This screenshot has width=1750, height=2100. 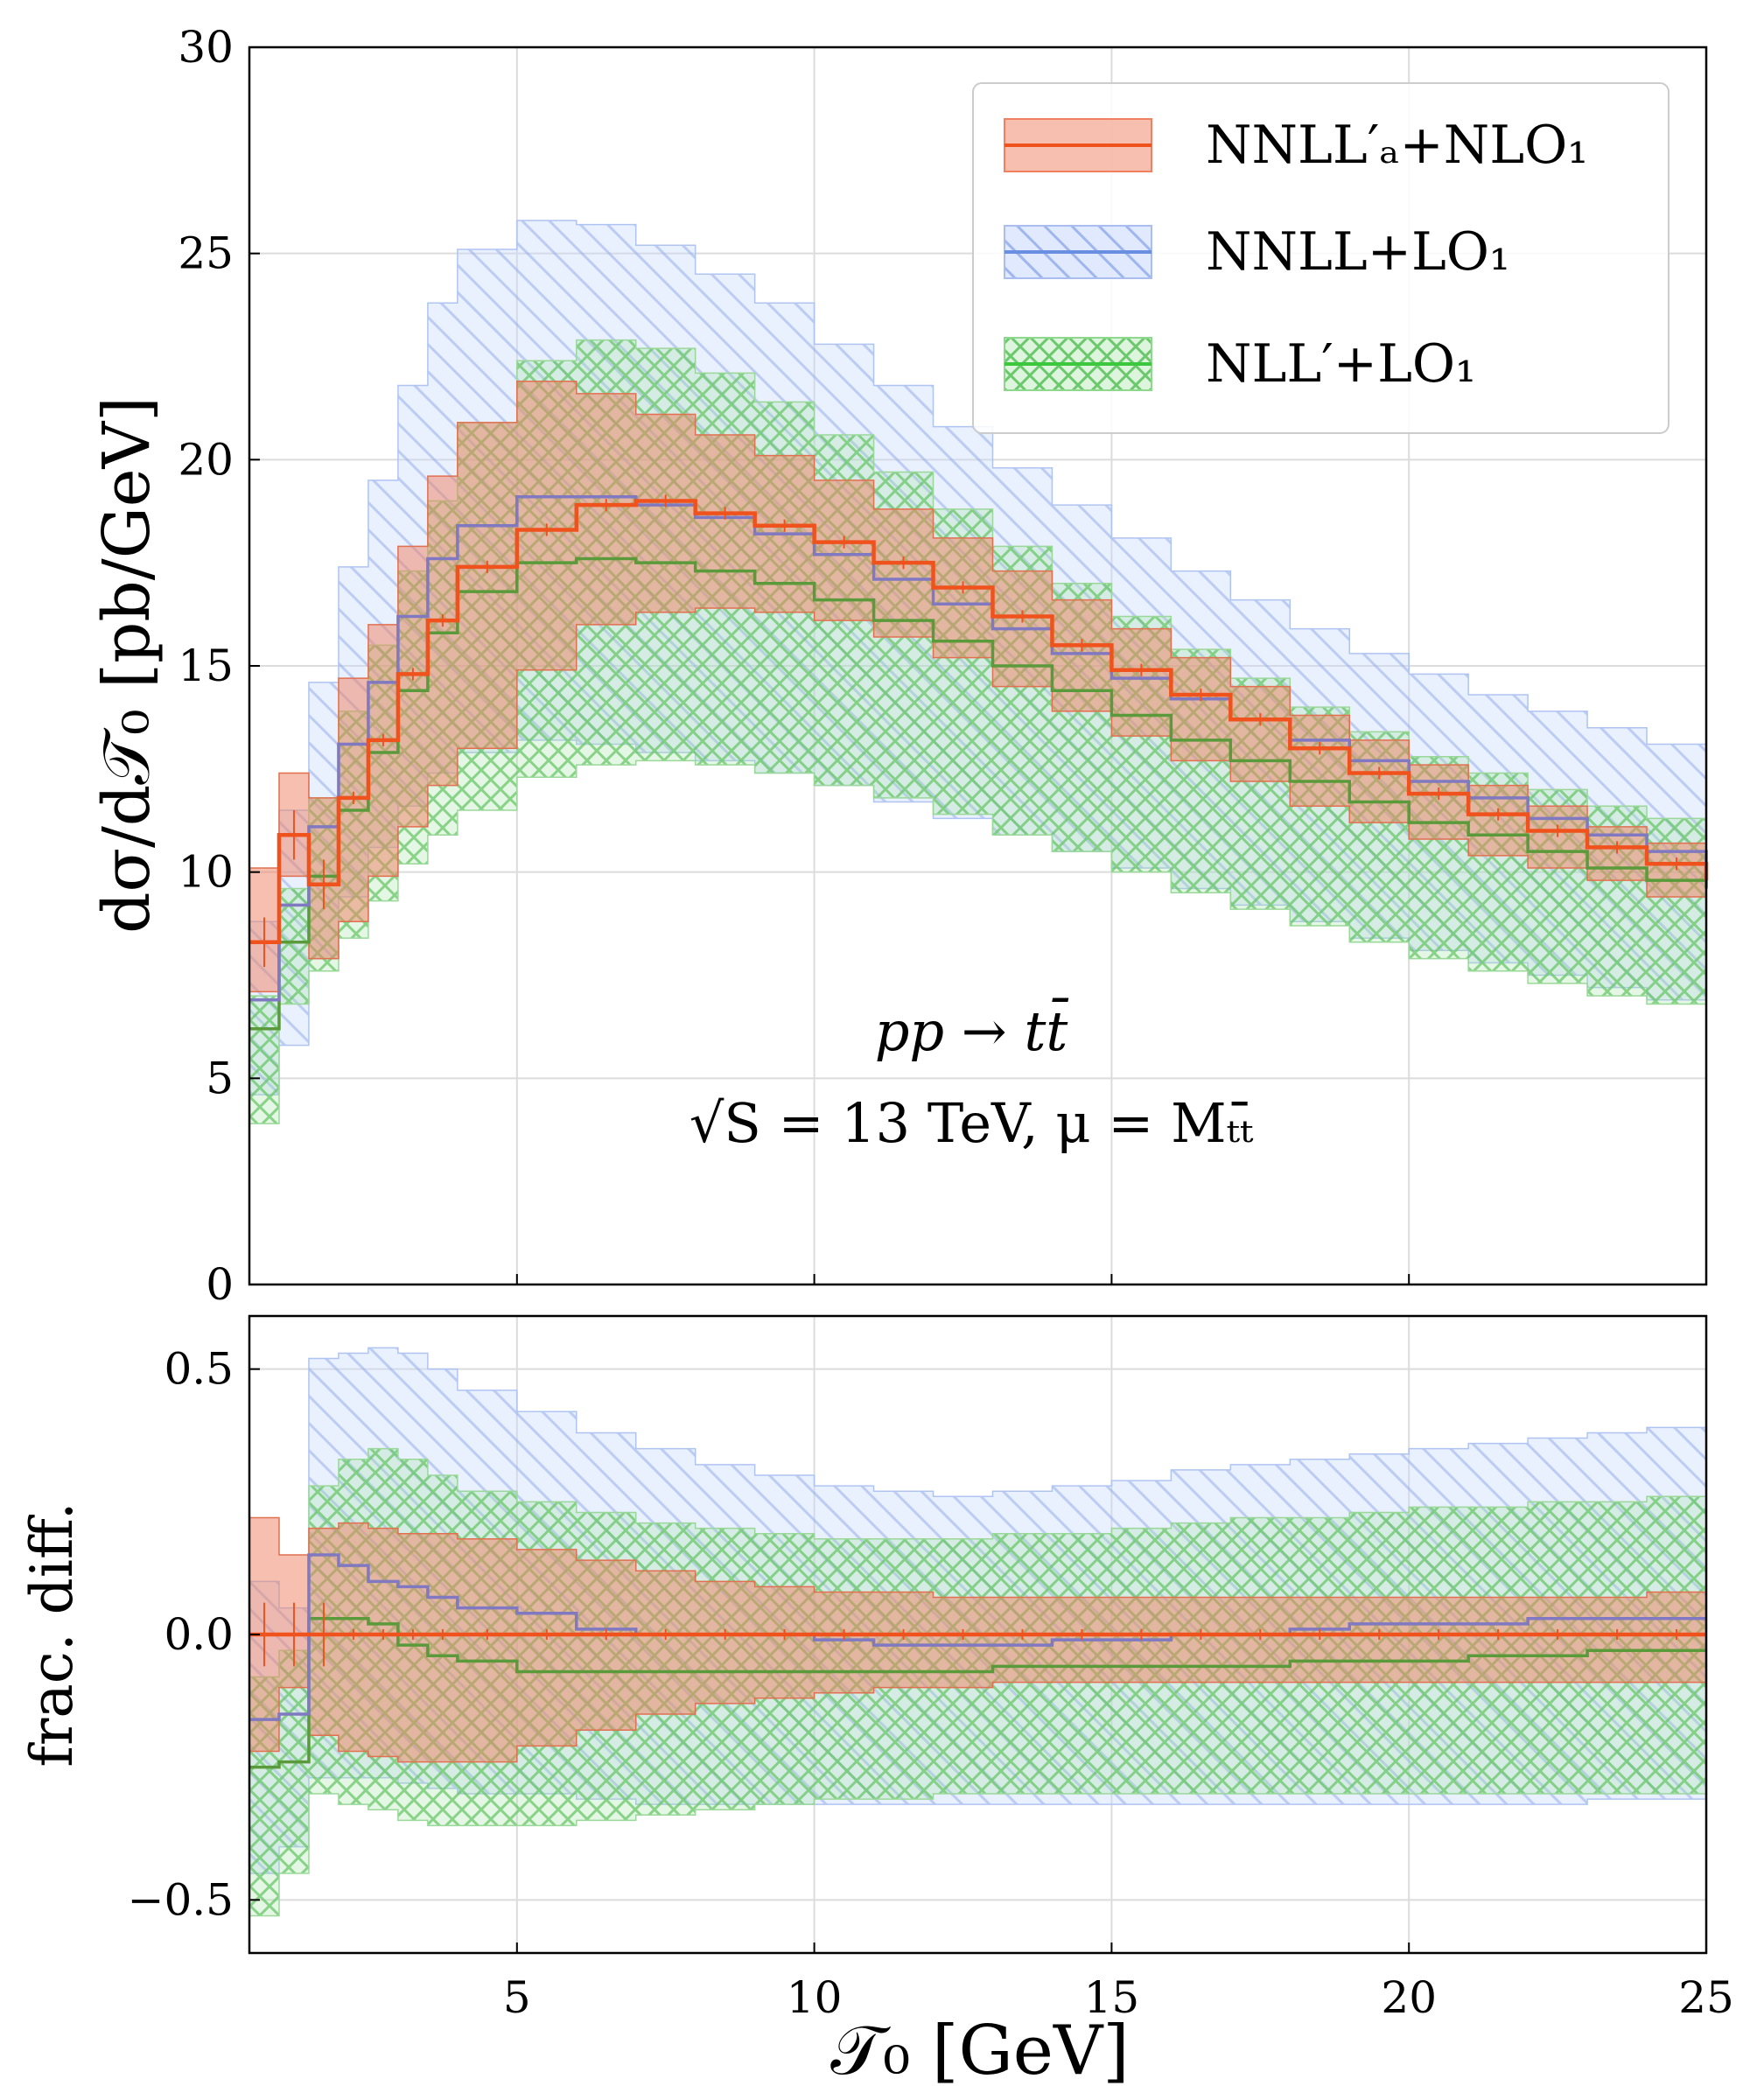 I want to click on legend-label-nnll-lo1: NNLL+LO₁, so click(x=1358, y=252).